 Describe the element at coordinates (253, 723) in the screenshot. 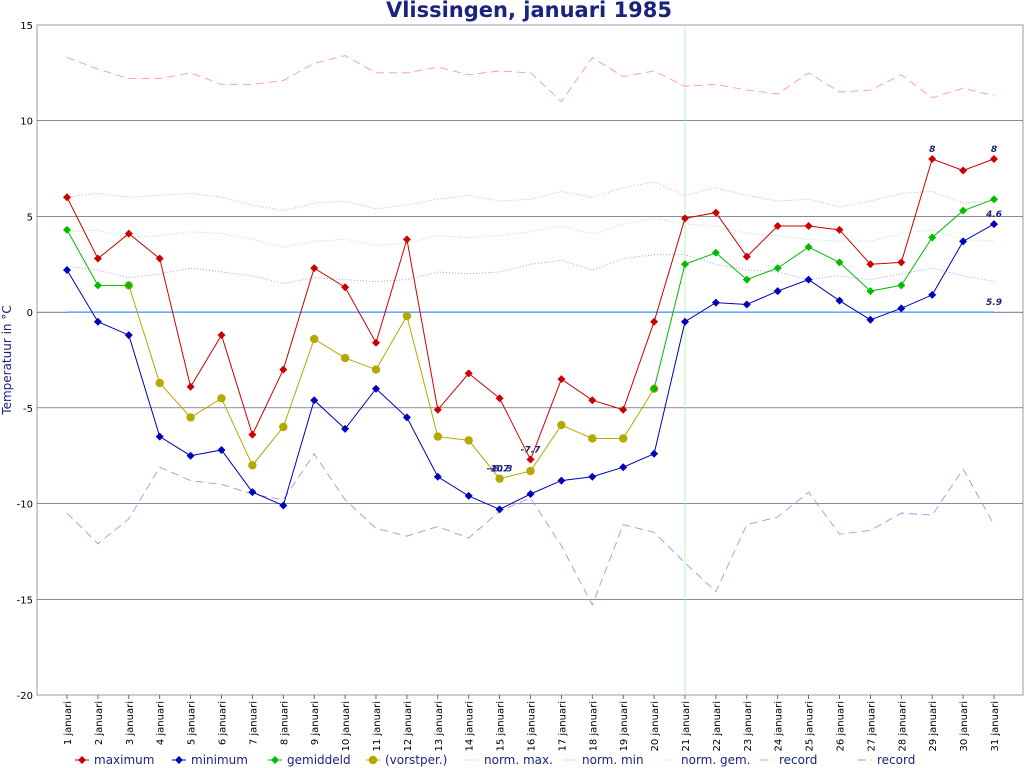

I see `x-tick-label: 7 januari` at that location.